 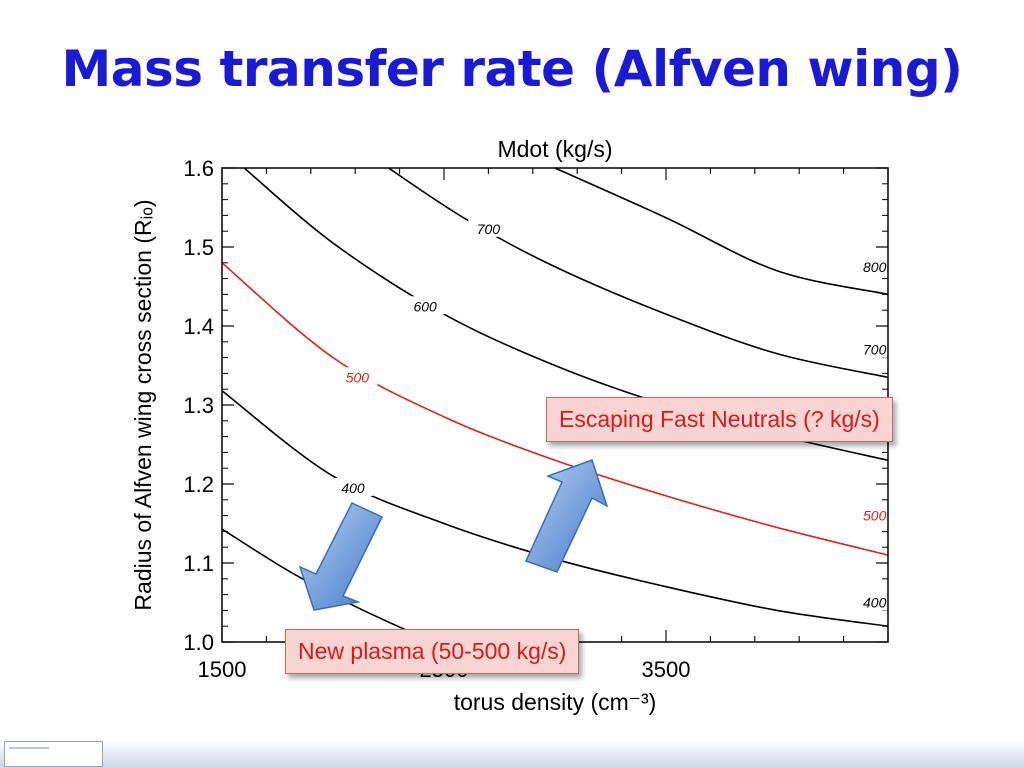 What do you see at coordinates (555, 702) in the screenshot?
I see `x-axis-label: torus density (cm⁻³)` at bounding box center [555, 702].